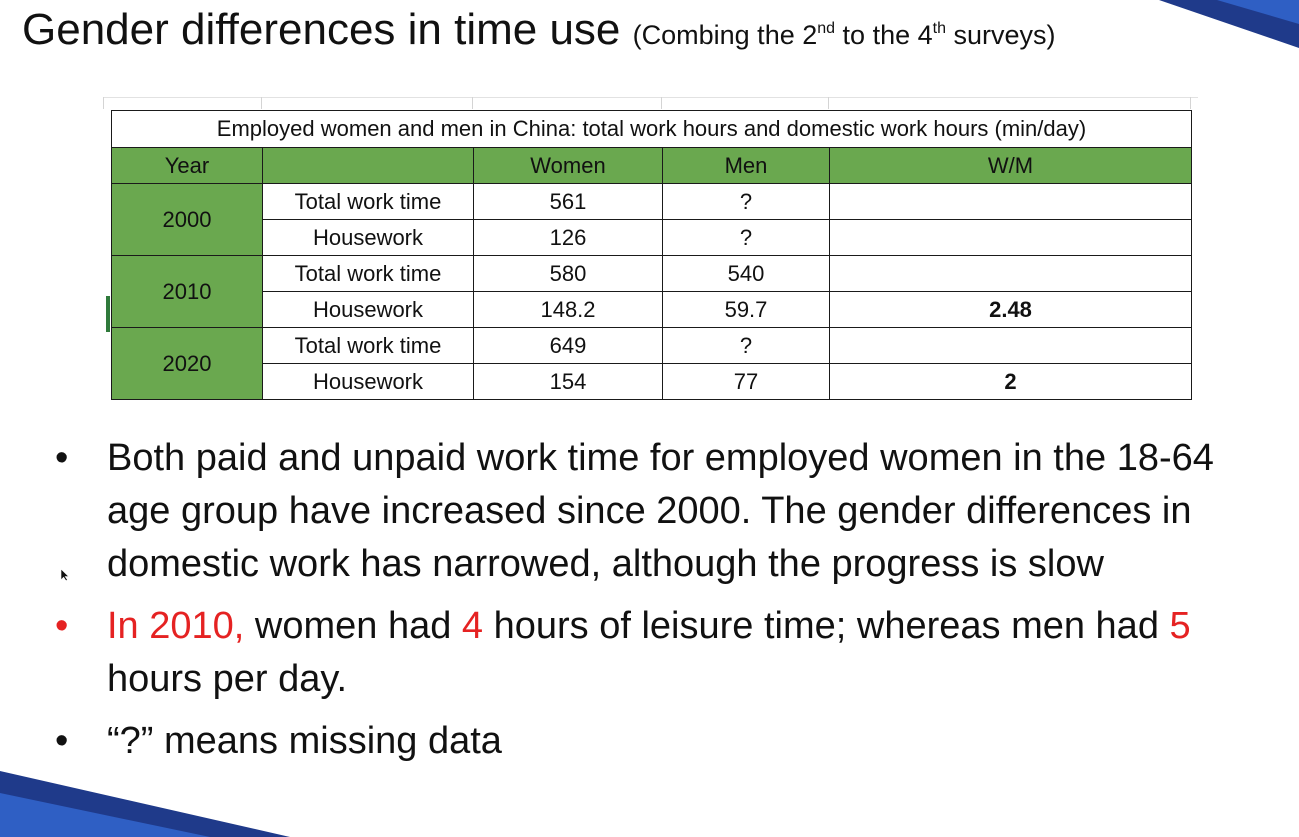  I want to click on women-cell: 649, so click(568, 345).